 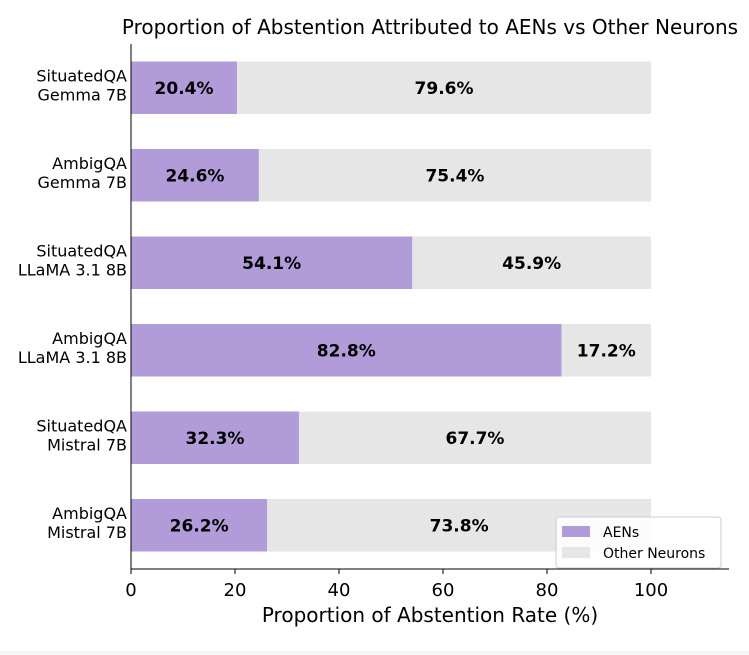 I want to click on x-tick-label: 0, so click(x=130, y=590).